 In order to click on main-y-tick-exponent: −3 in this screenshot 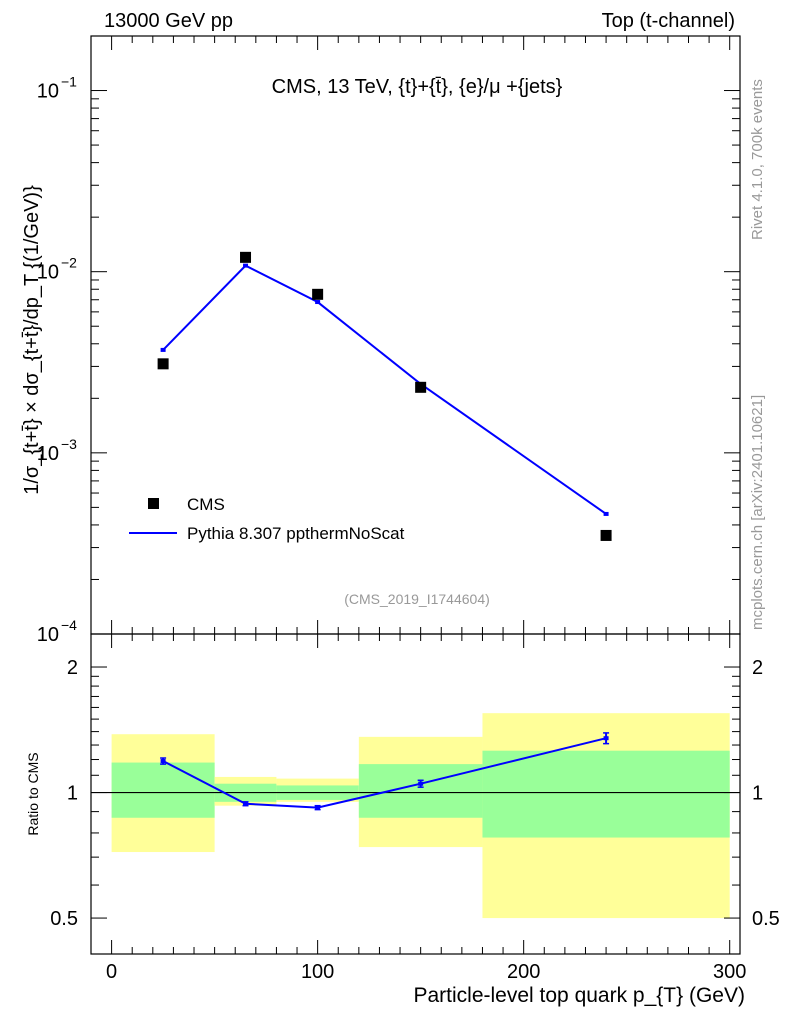, I will do `click(69, 444)`.